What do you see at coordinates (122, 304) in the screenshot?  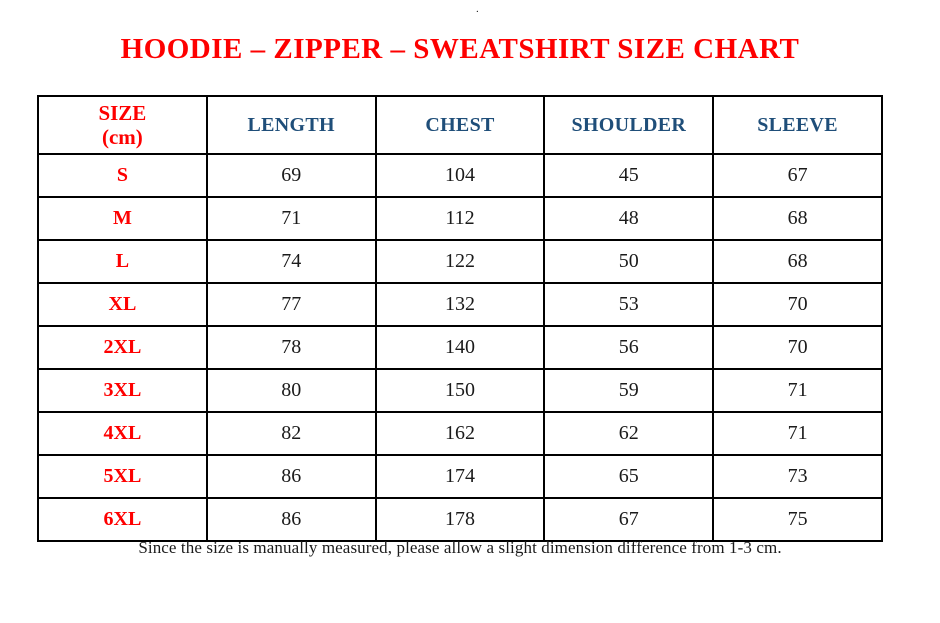 I see `size-label: XL` at bounding box center [122, 304].